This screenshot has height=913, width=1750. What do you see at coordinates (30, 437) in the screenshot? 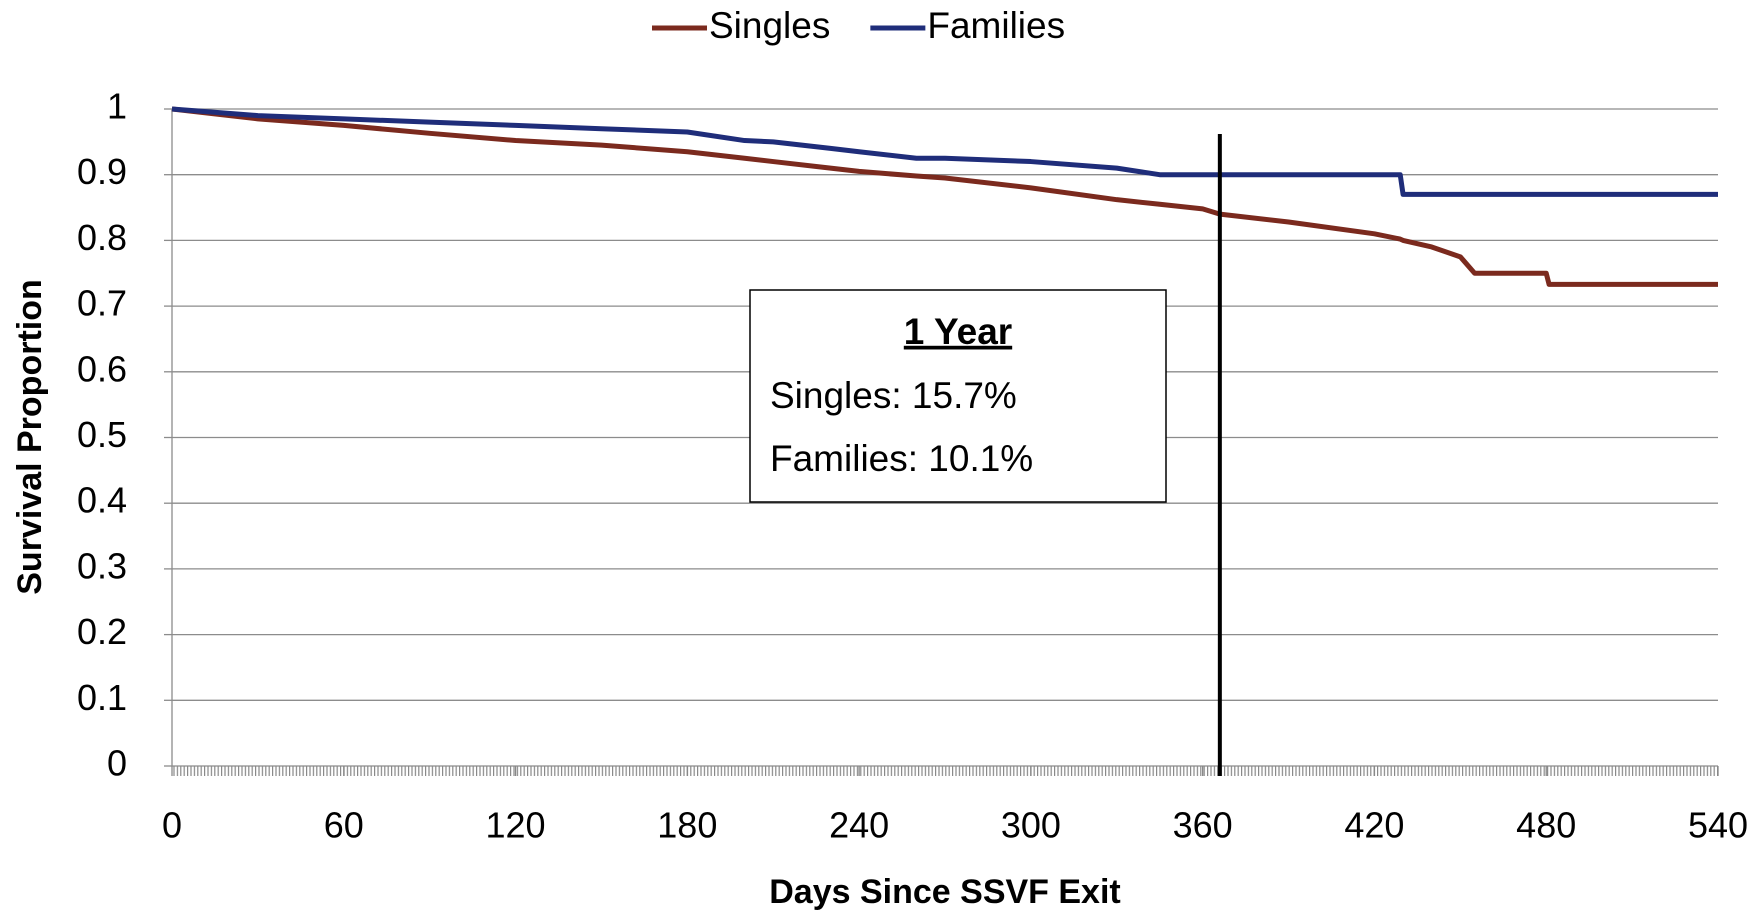
I see `y-axis-title: Survival Proportion` at bounding box center [30, 437].